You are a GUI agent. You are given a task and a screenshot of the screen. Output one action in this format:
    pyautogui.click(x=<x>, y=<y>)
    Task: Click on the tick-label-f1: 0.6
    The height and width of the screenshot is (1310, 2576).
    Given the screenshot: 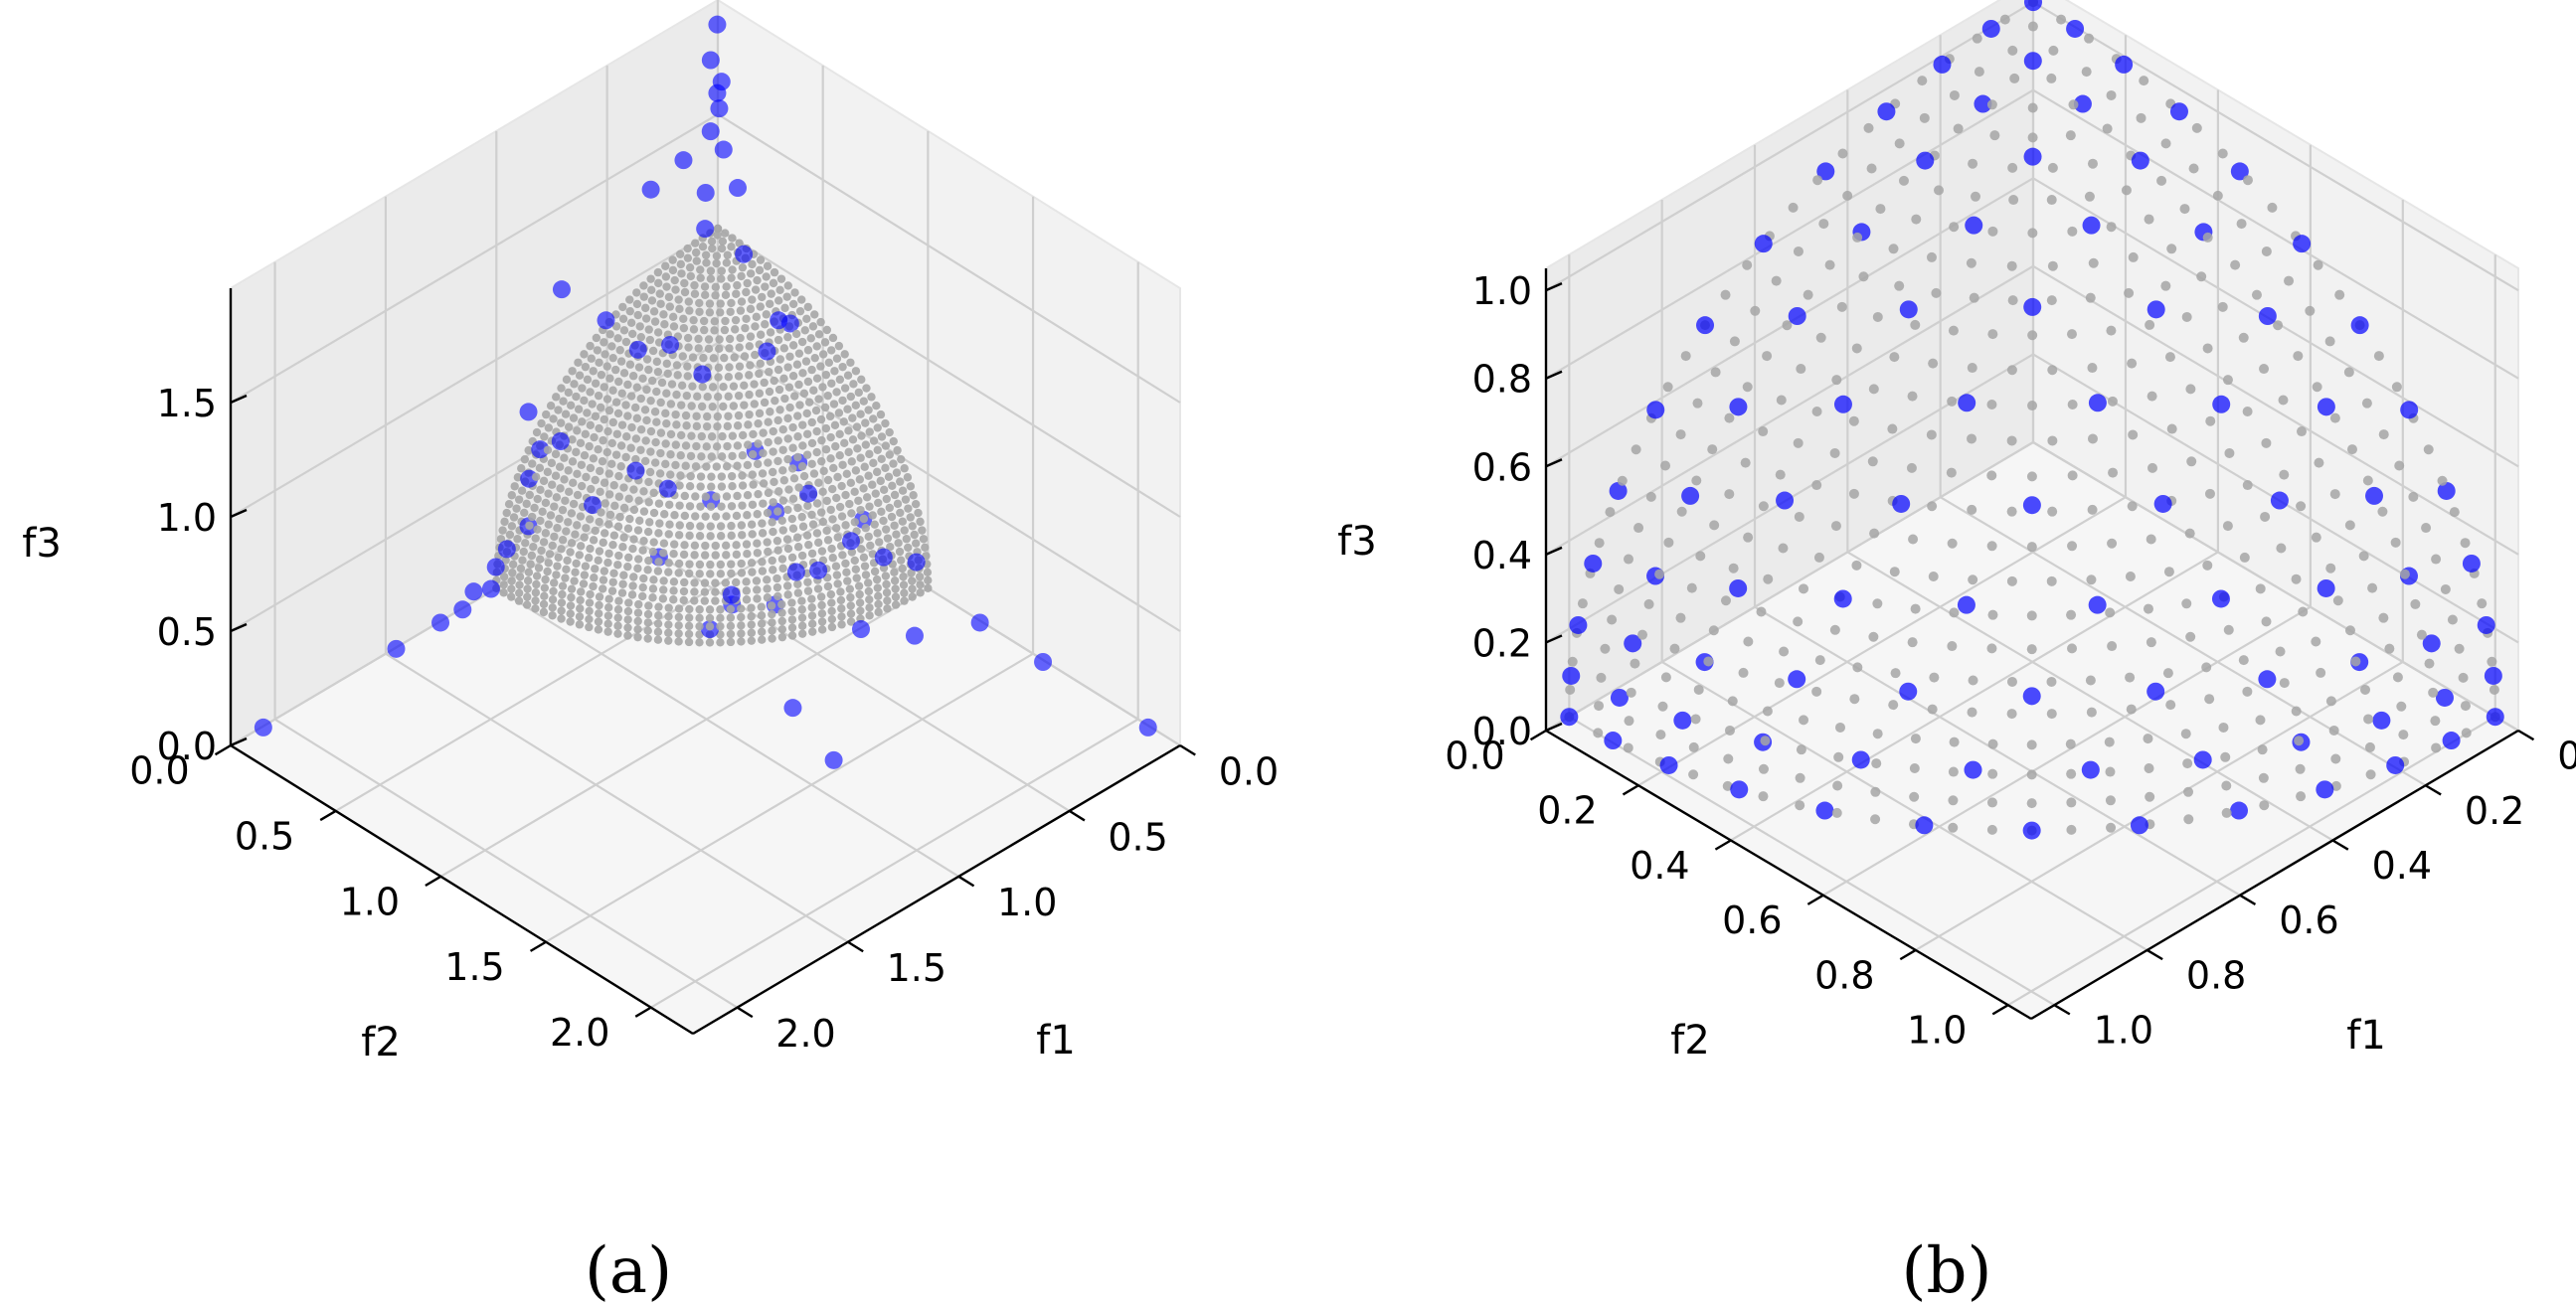 What is the action you would take?
    pyautogui.click(x=2308, y=920)
    